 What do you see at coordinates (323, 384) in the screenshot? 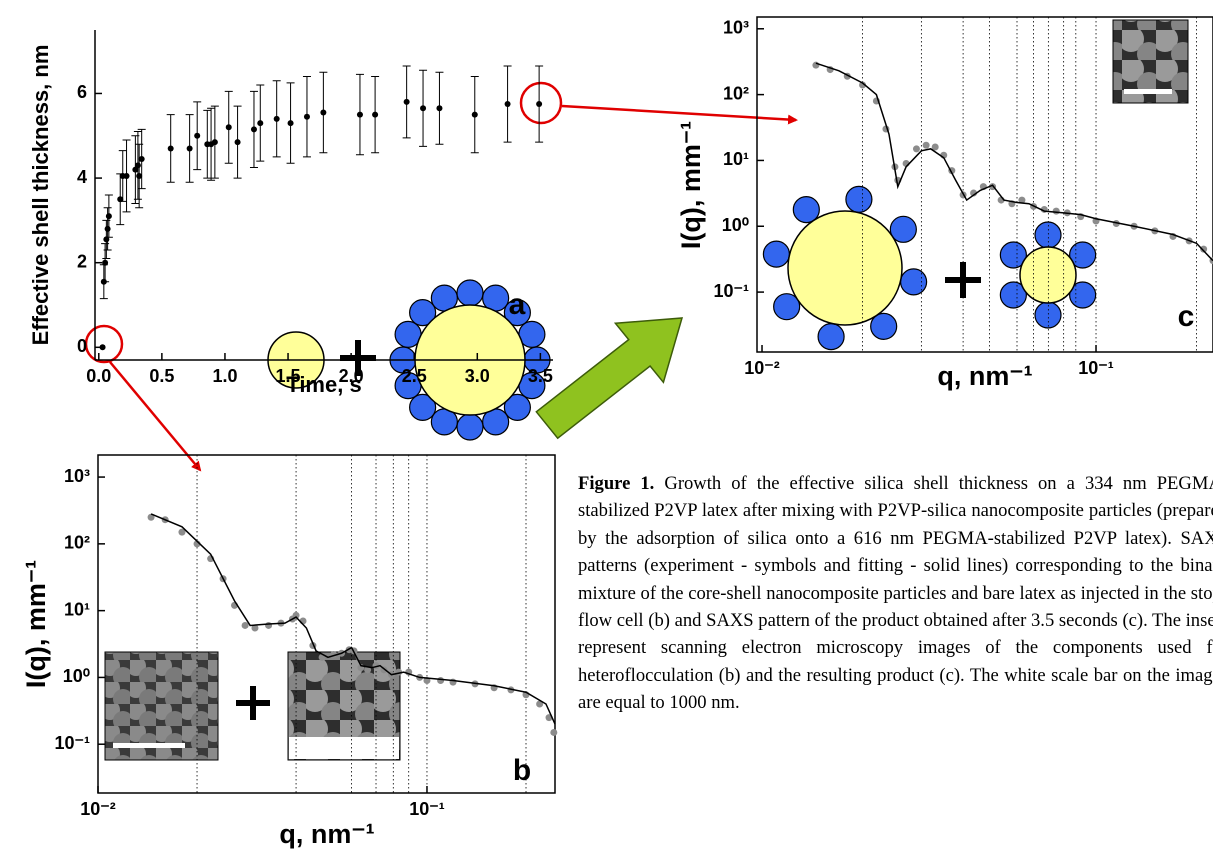
I see `x-axis-title: Time, s` at bounding box center [323, 384].